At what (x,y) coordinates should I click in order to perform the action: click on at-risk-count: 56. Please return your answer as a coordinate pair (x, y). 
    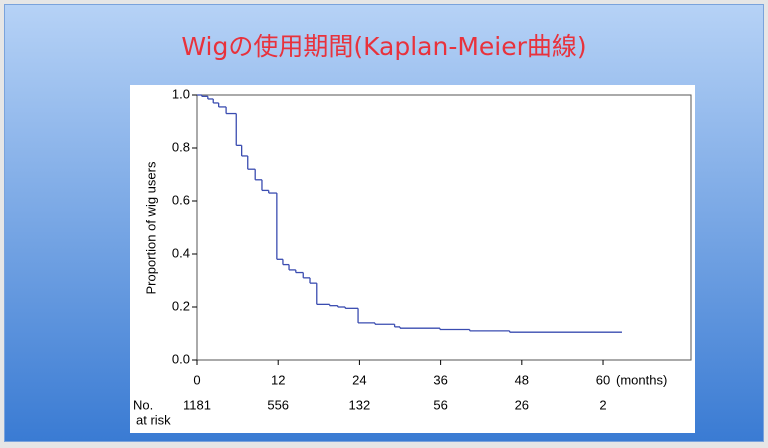
    Looking at the image, I should click on (440, 404).